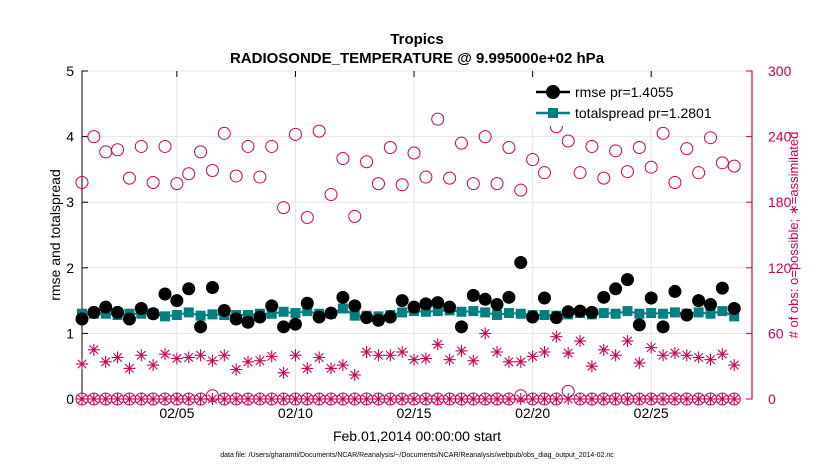 The height and width of the screenshot is (470, 830). What do you see at coordinates (639, 102) in the screenshot?
I see `legend: rmse pr=1.4055 totalspread pr=1.2801` at bounding box center [639, 102].